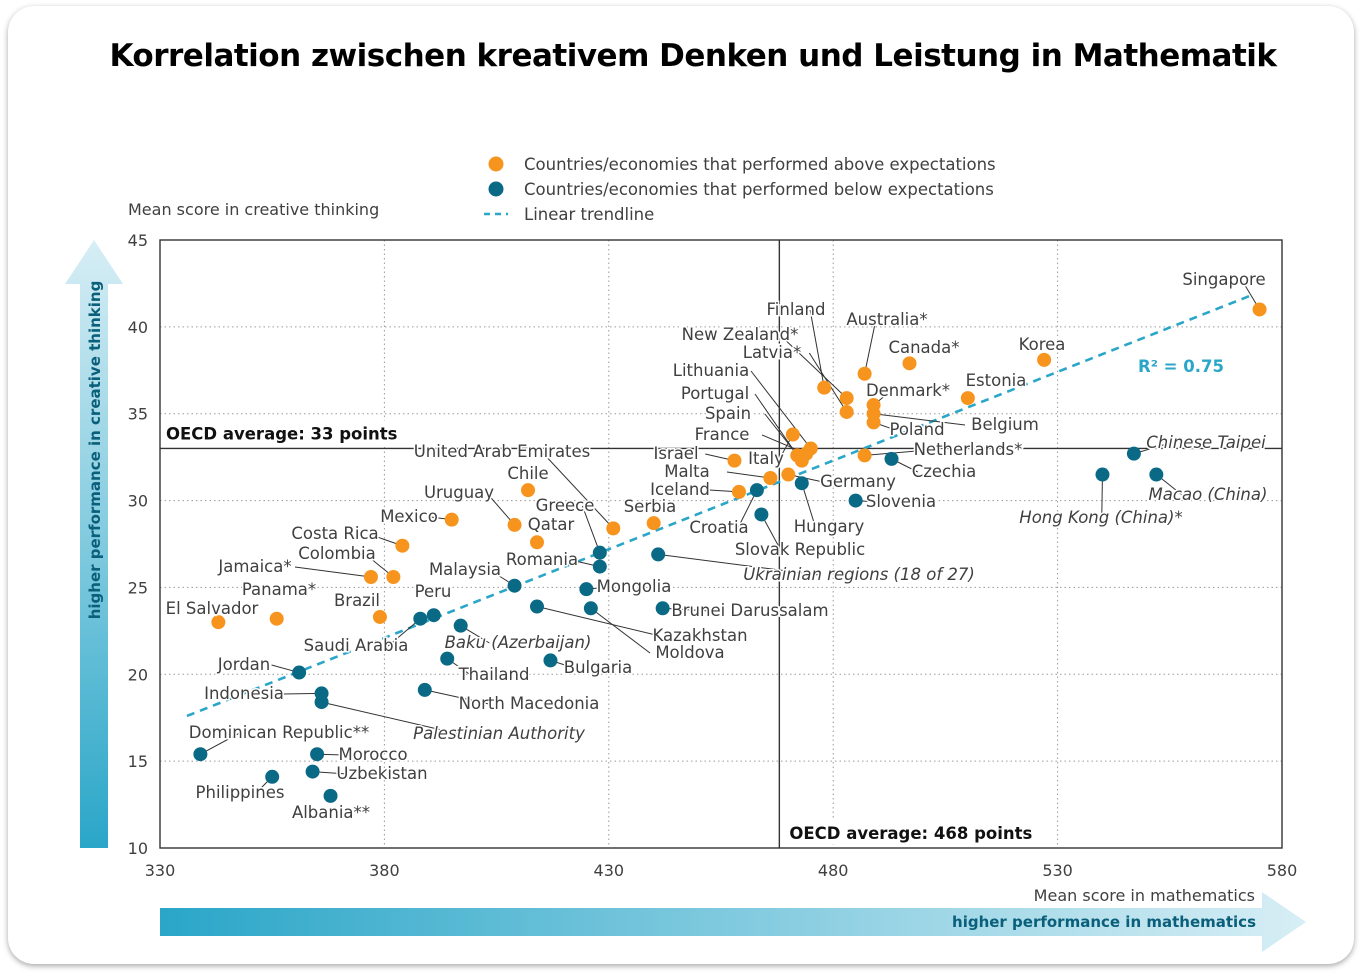  Describe the element at coordinates (138, 587) in the screenshot. I see `y-tick-label: 25` at that location.